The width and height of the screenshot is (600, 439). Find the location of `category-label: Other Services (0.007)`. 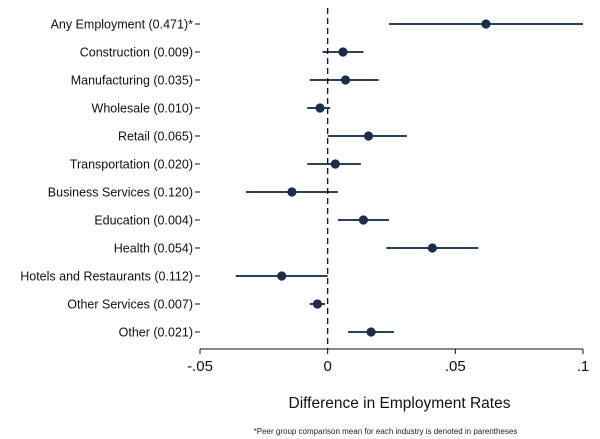

category-label: Other Services (0.007) is located at coordinates (130, 305).